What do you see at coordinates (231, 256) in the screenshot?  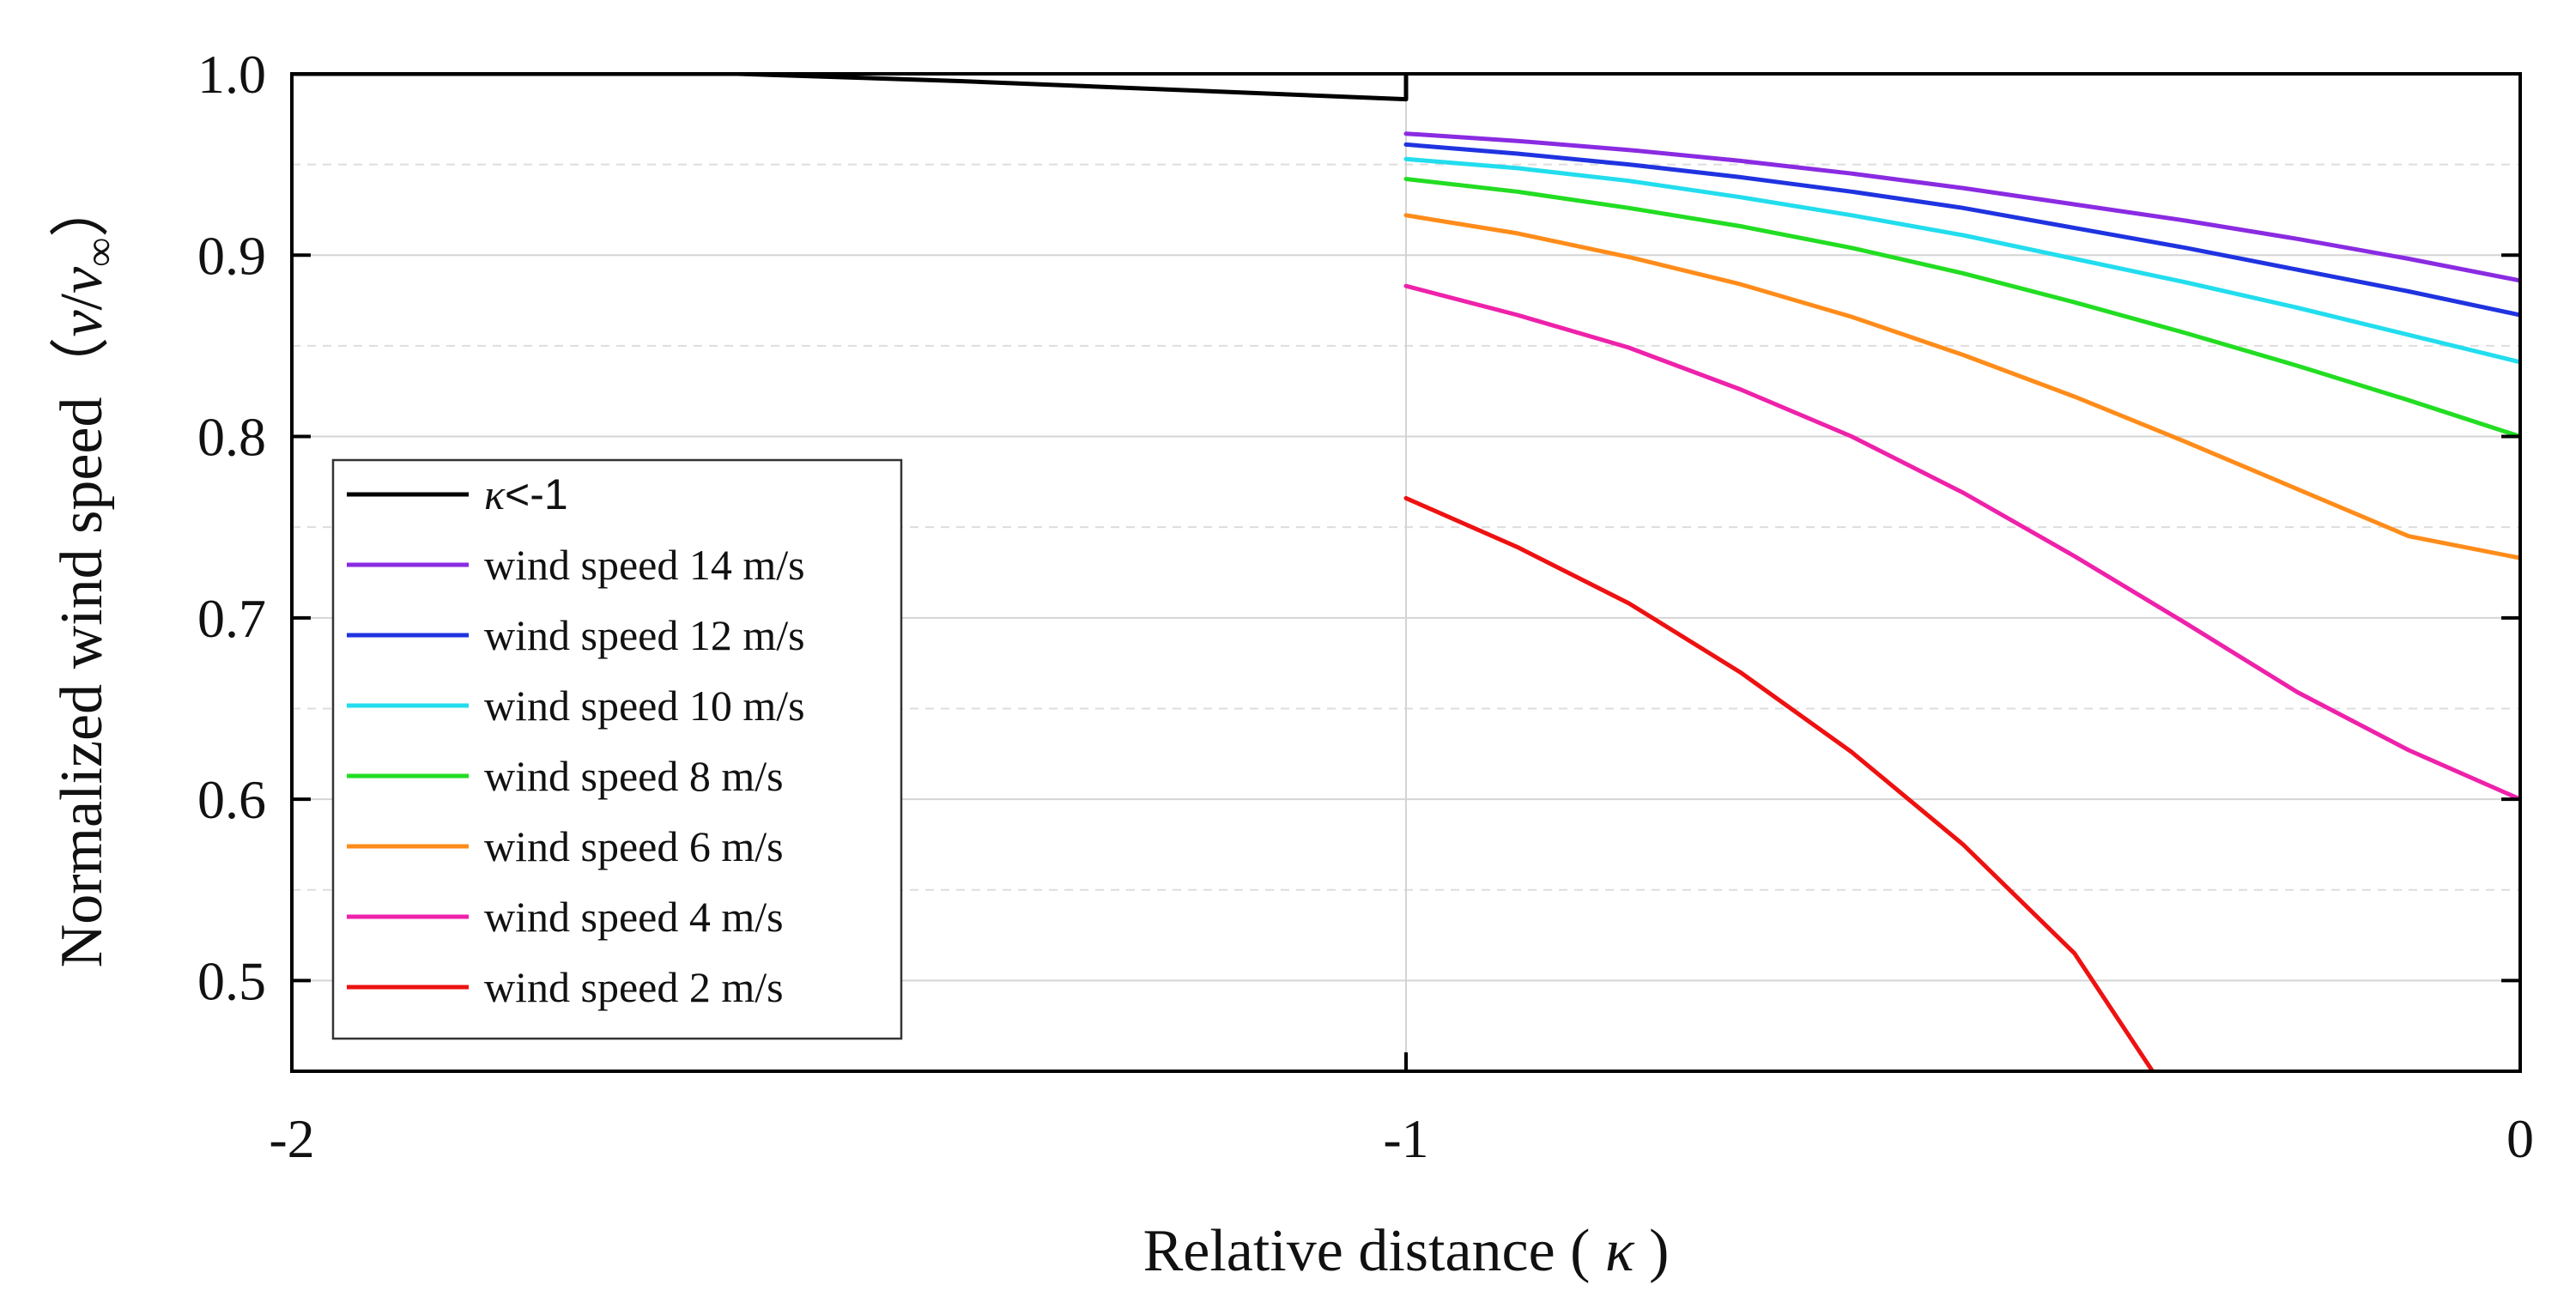 I see `y-tick-label: 0.9` at bounding box center [231, 256].